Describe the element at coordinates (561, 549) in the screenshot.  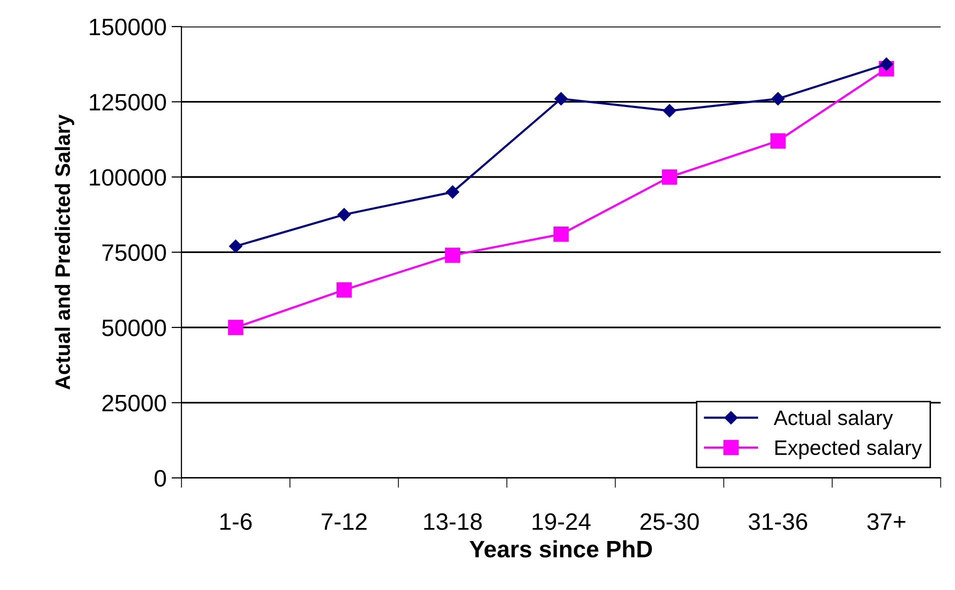
I see `x-axis-title: Years since PhD` at that location.